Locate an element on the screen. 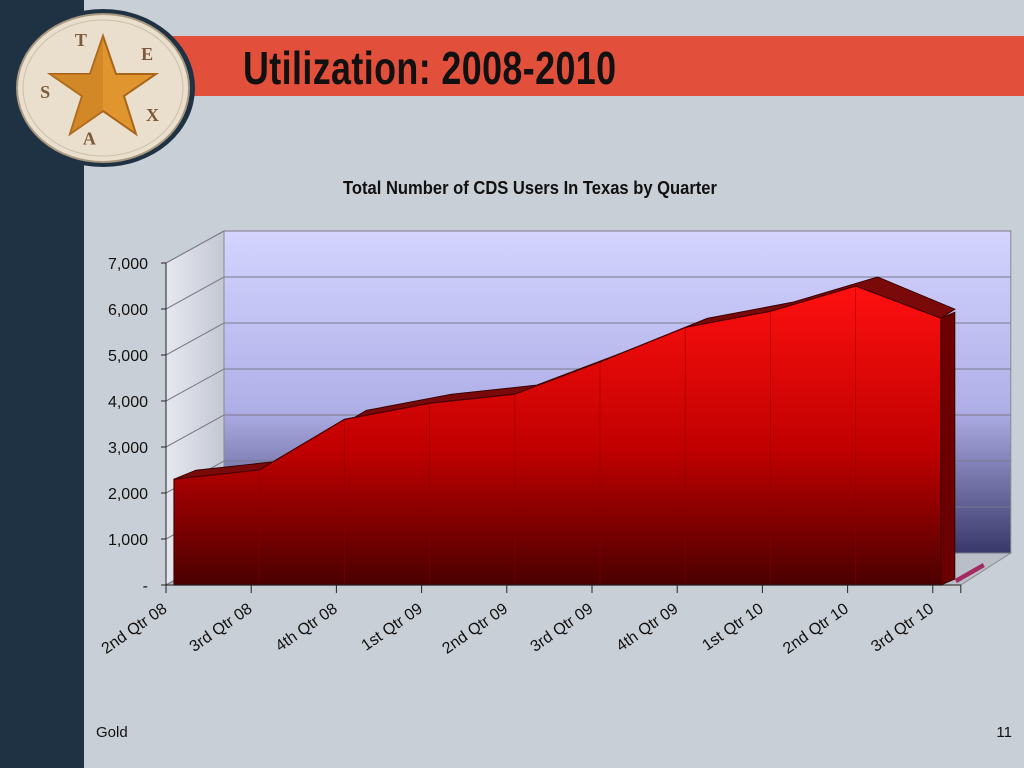 The height and width of the screenshot is (768, 1024). y-tick-label: 3,000 is located at coordinates (128, 448).